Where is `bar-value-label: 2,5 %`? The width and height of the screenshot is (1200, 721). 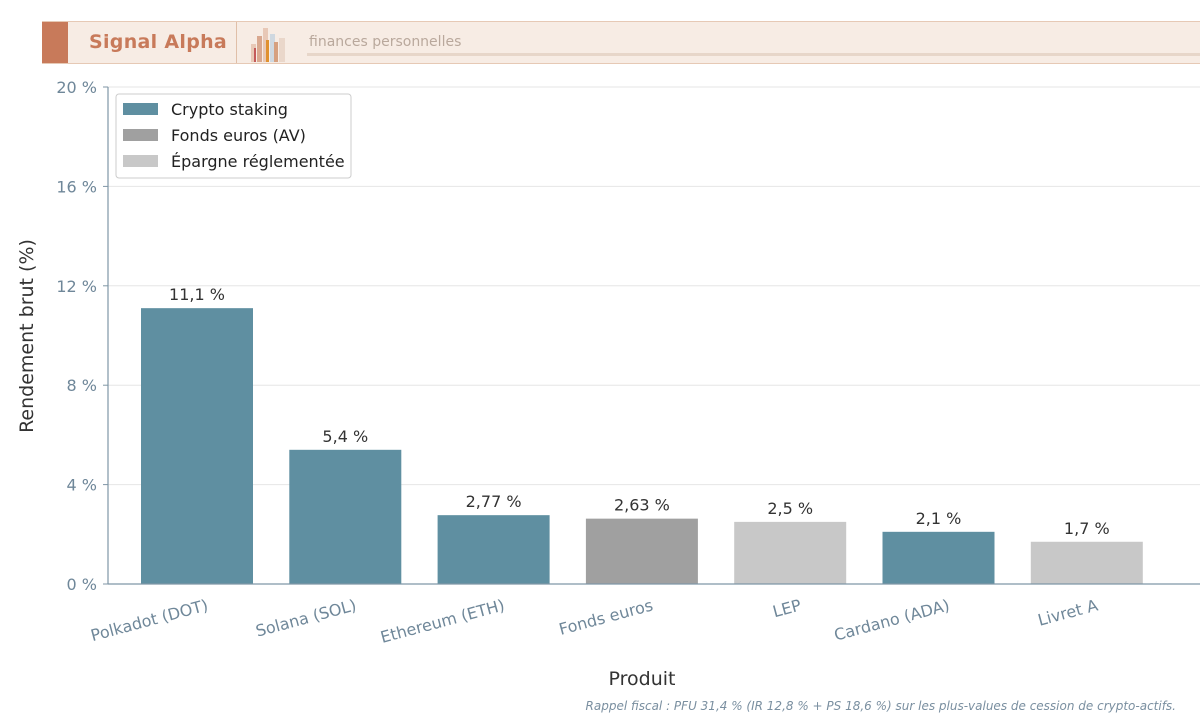
bar-value-label: 2,5 % is located at coordinates (790, 508).